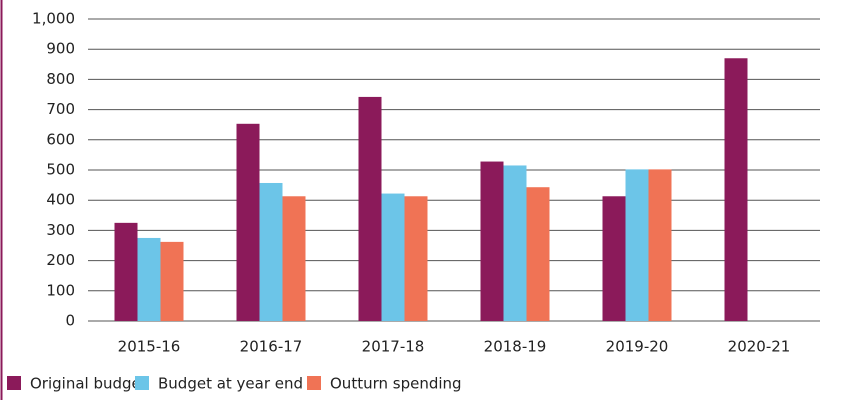  Describe the element at coordinates (60, 290) in the screenshot. I see `y-tick-label: 100` at that location.